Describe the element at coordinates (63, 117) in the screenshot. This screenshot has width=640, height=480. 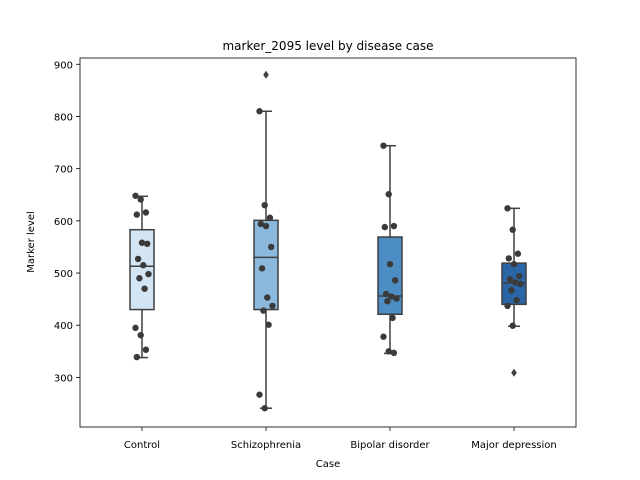
I see `y-tick-label: 800` at that location.